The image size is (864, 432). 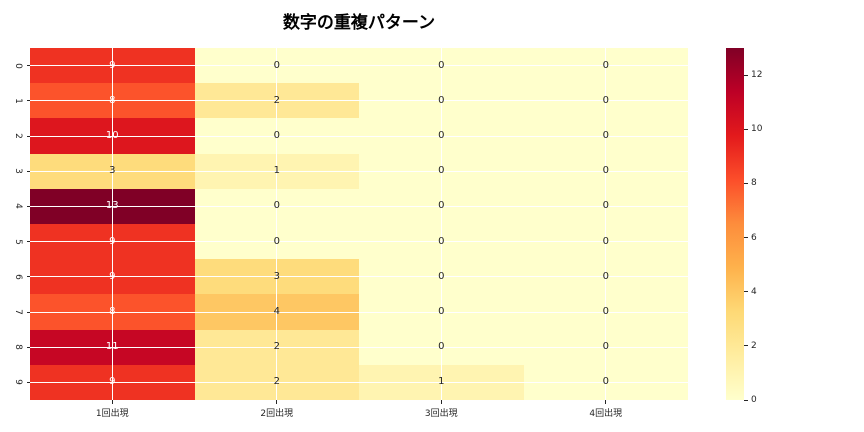 I want to click on cell-value: 4, so click(x=276, y=311).